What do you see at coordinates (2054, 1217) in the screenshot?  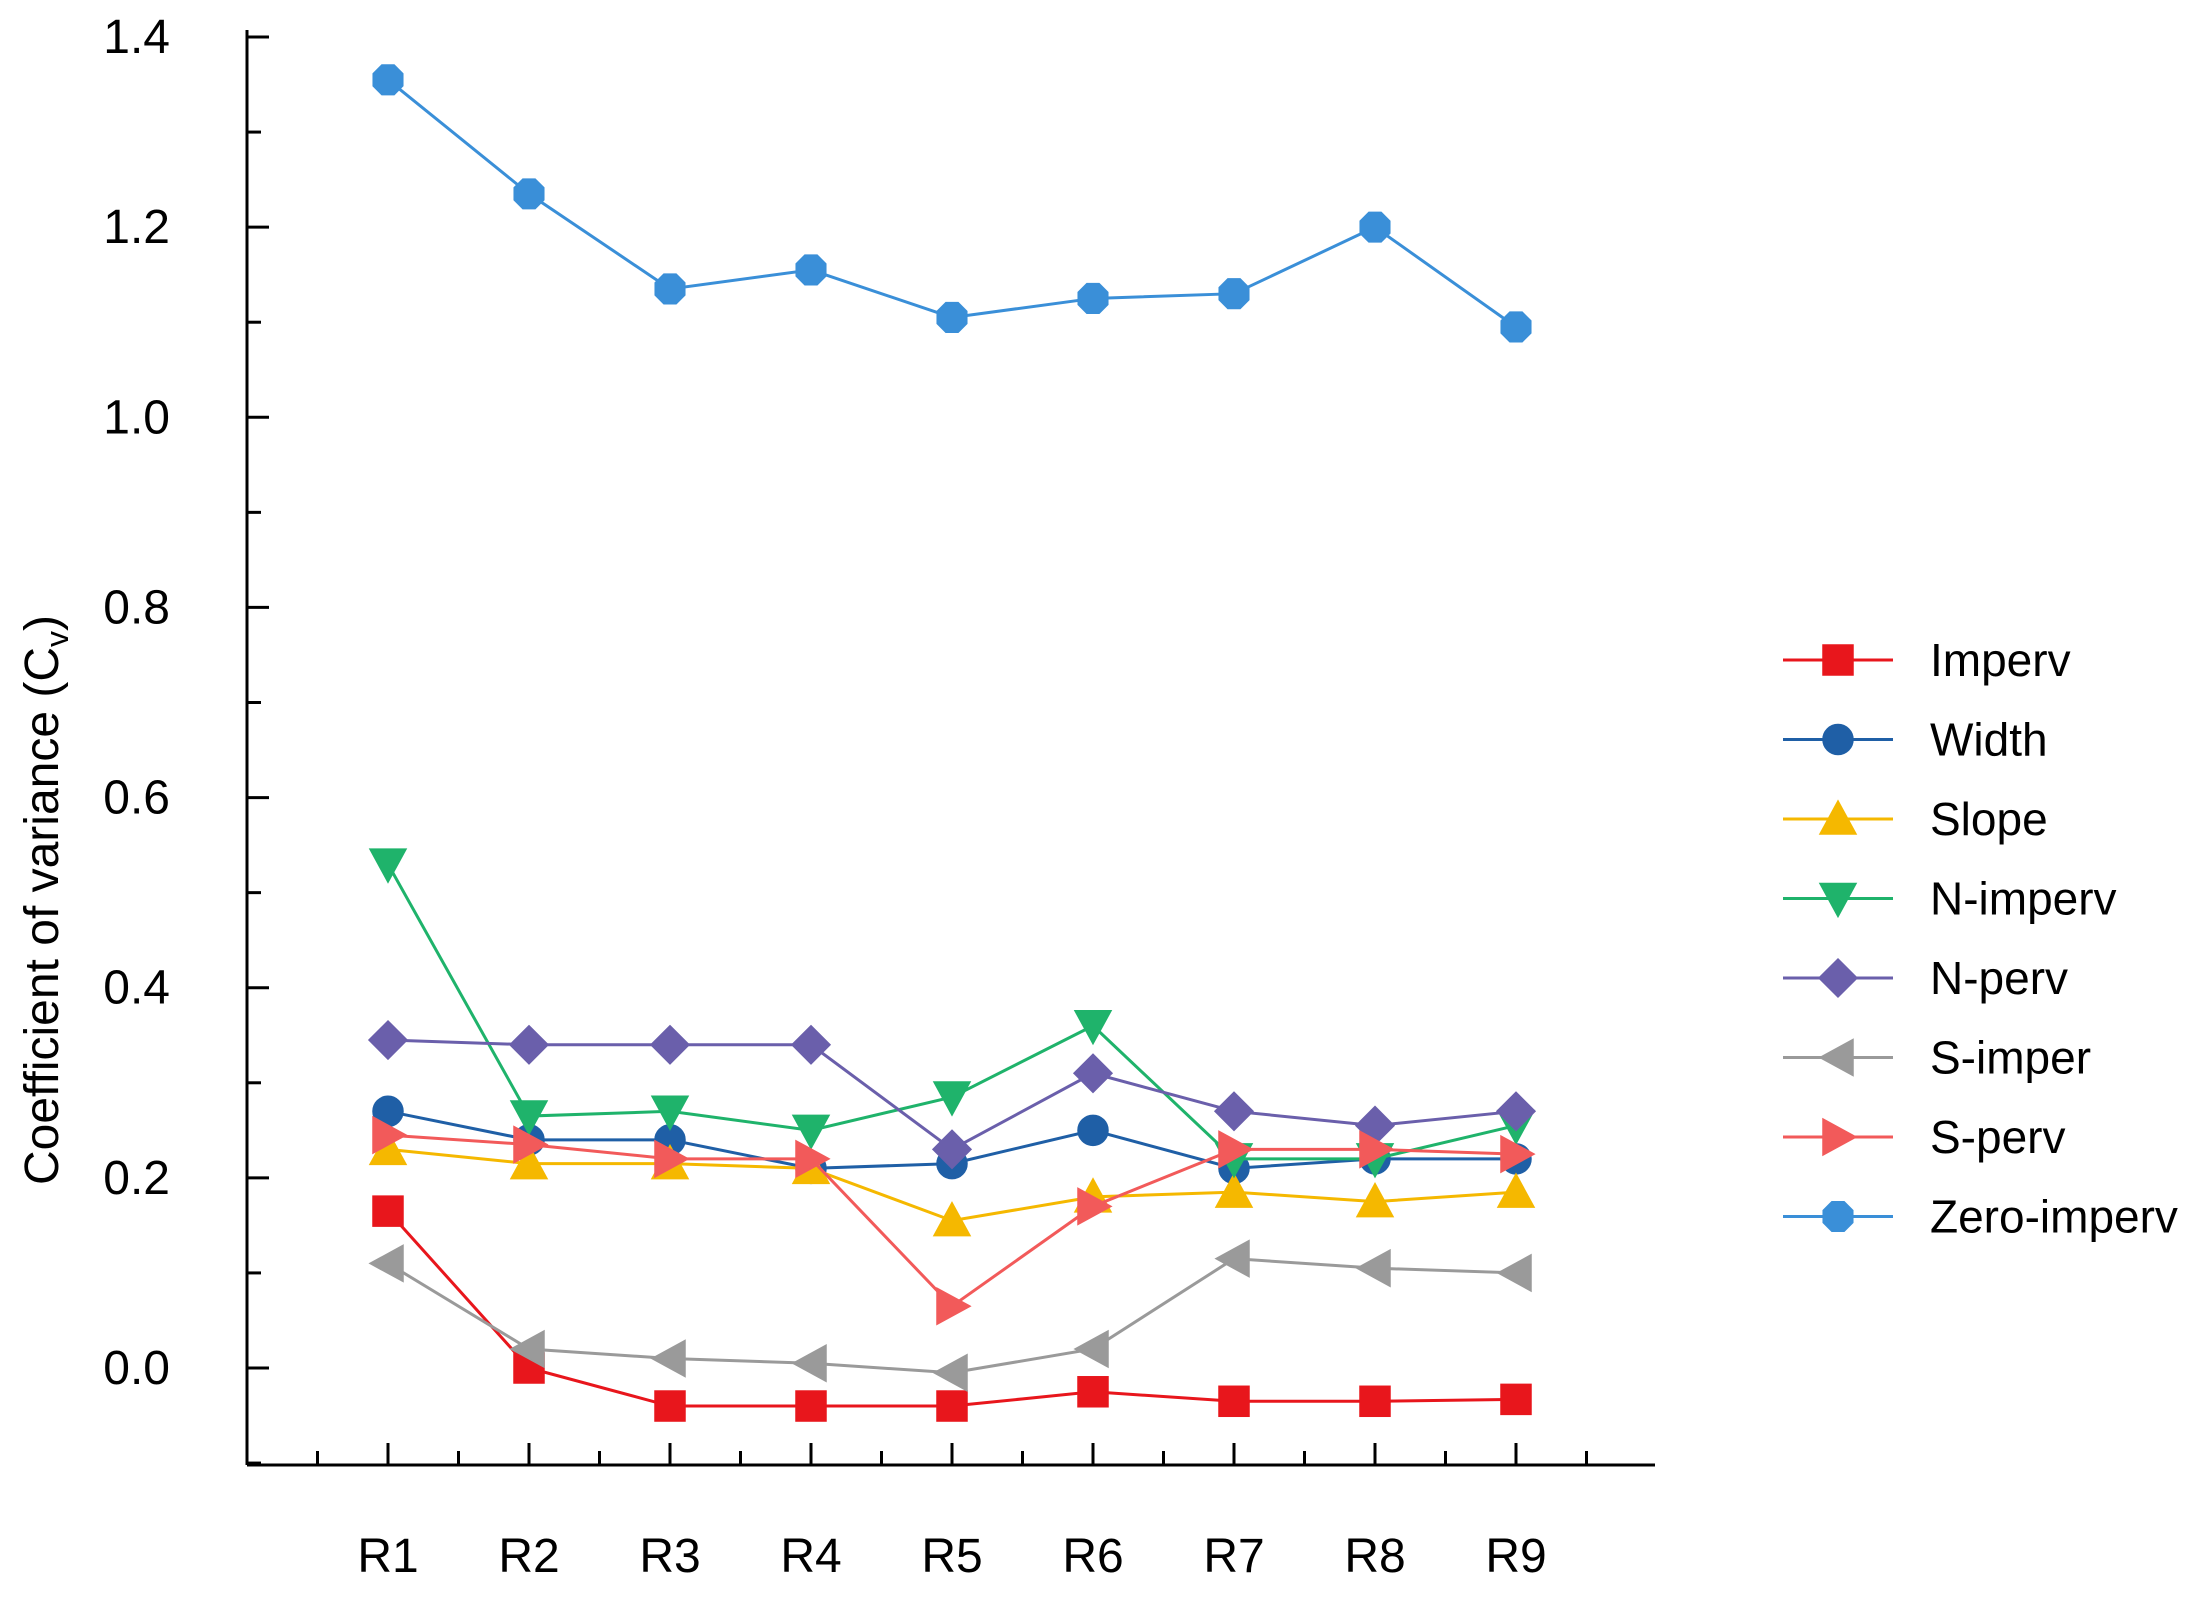 I see `legend-label-zero-imperv: Zero-imperv` at bounding box center [2054, 1217].